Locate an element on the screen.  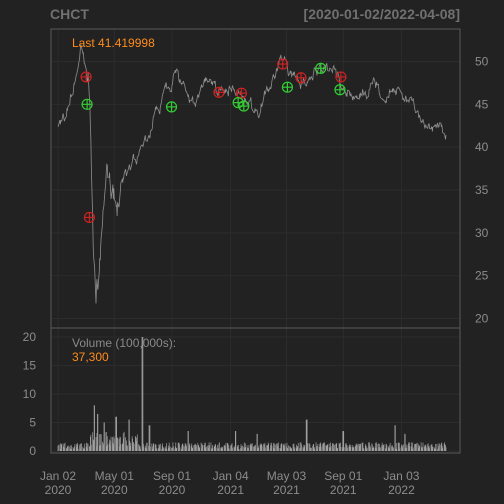
volume-tick-label: 5 is located at coordinates (32, 423).